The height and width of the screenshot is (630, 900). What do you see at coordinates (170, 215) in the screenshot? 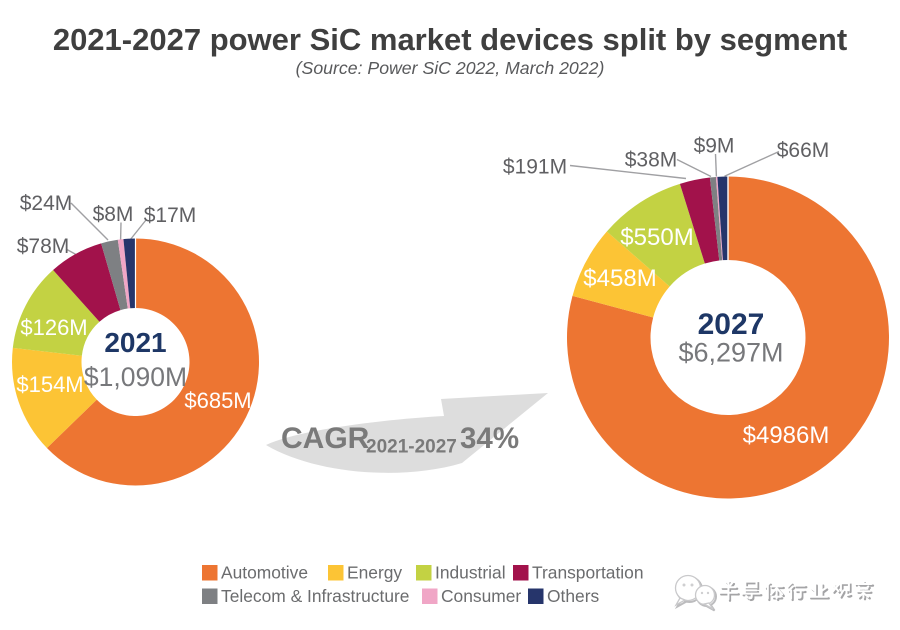
I see `svg-text: $17M` at bounding box center [170, 215].